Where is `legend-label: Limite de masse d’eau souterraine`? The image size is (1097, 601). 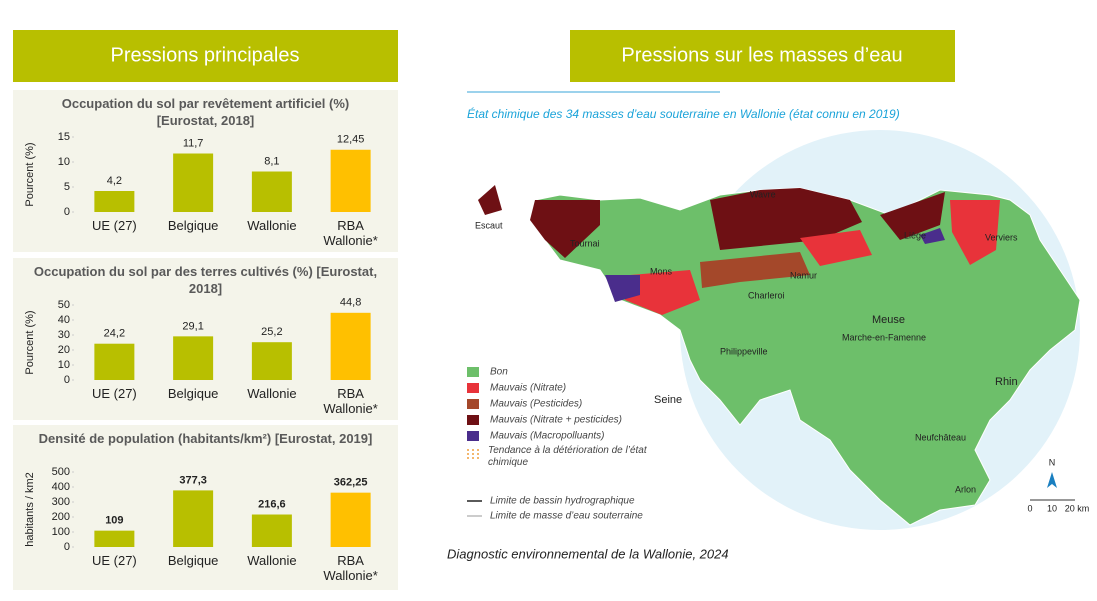
legend-label: Limite de masse d’eau souterraine is located at coordinates (566, 516).